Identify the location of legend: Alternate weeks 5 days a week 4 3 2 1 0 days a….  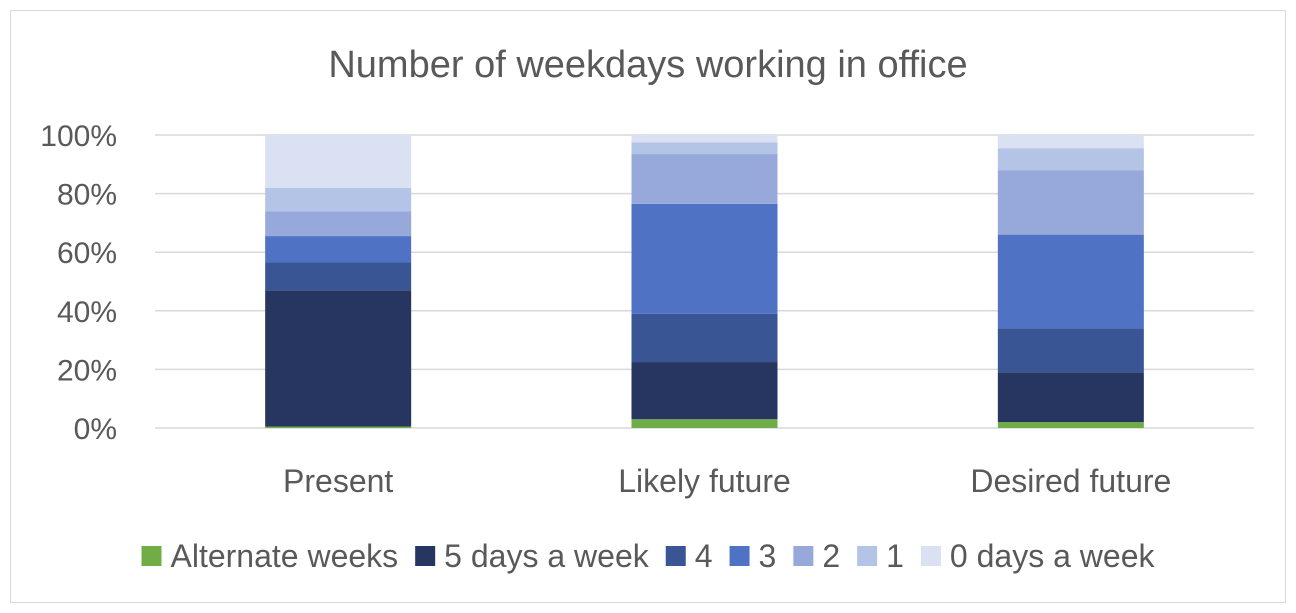
(648, 556).